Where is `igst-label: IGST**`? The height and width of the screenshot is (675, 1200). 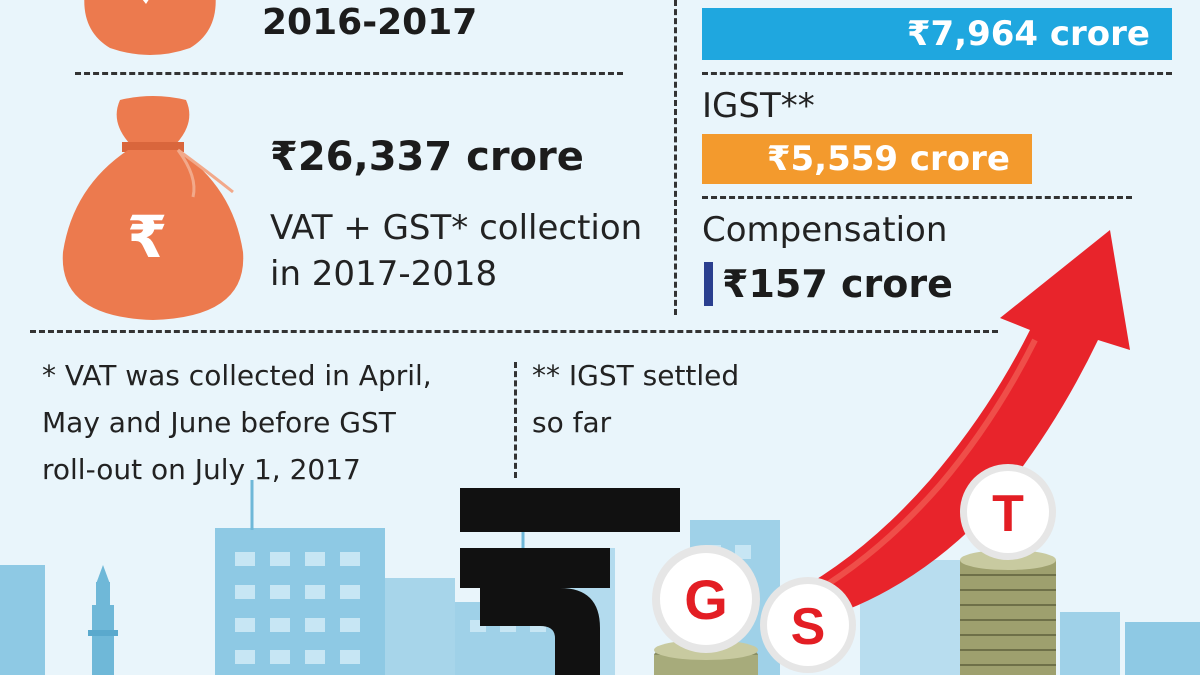
igst-label: IGST** is located at coordinates (758, 106).